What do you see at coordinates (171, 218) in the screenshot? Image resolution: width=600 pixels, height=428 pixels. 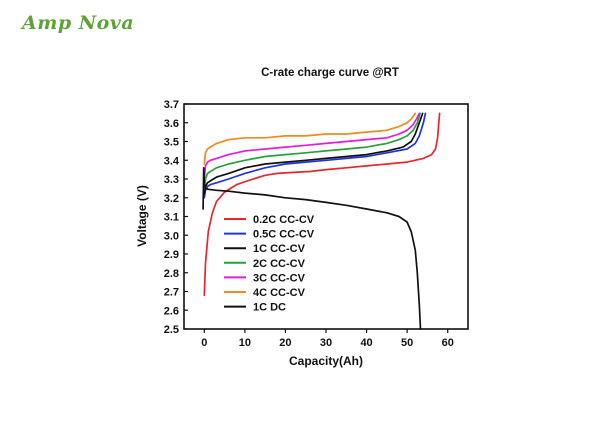 I see `y-tick-label: 3.1` at bounding box center [171, 218].